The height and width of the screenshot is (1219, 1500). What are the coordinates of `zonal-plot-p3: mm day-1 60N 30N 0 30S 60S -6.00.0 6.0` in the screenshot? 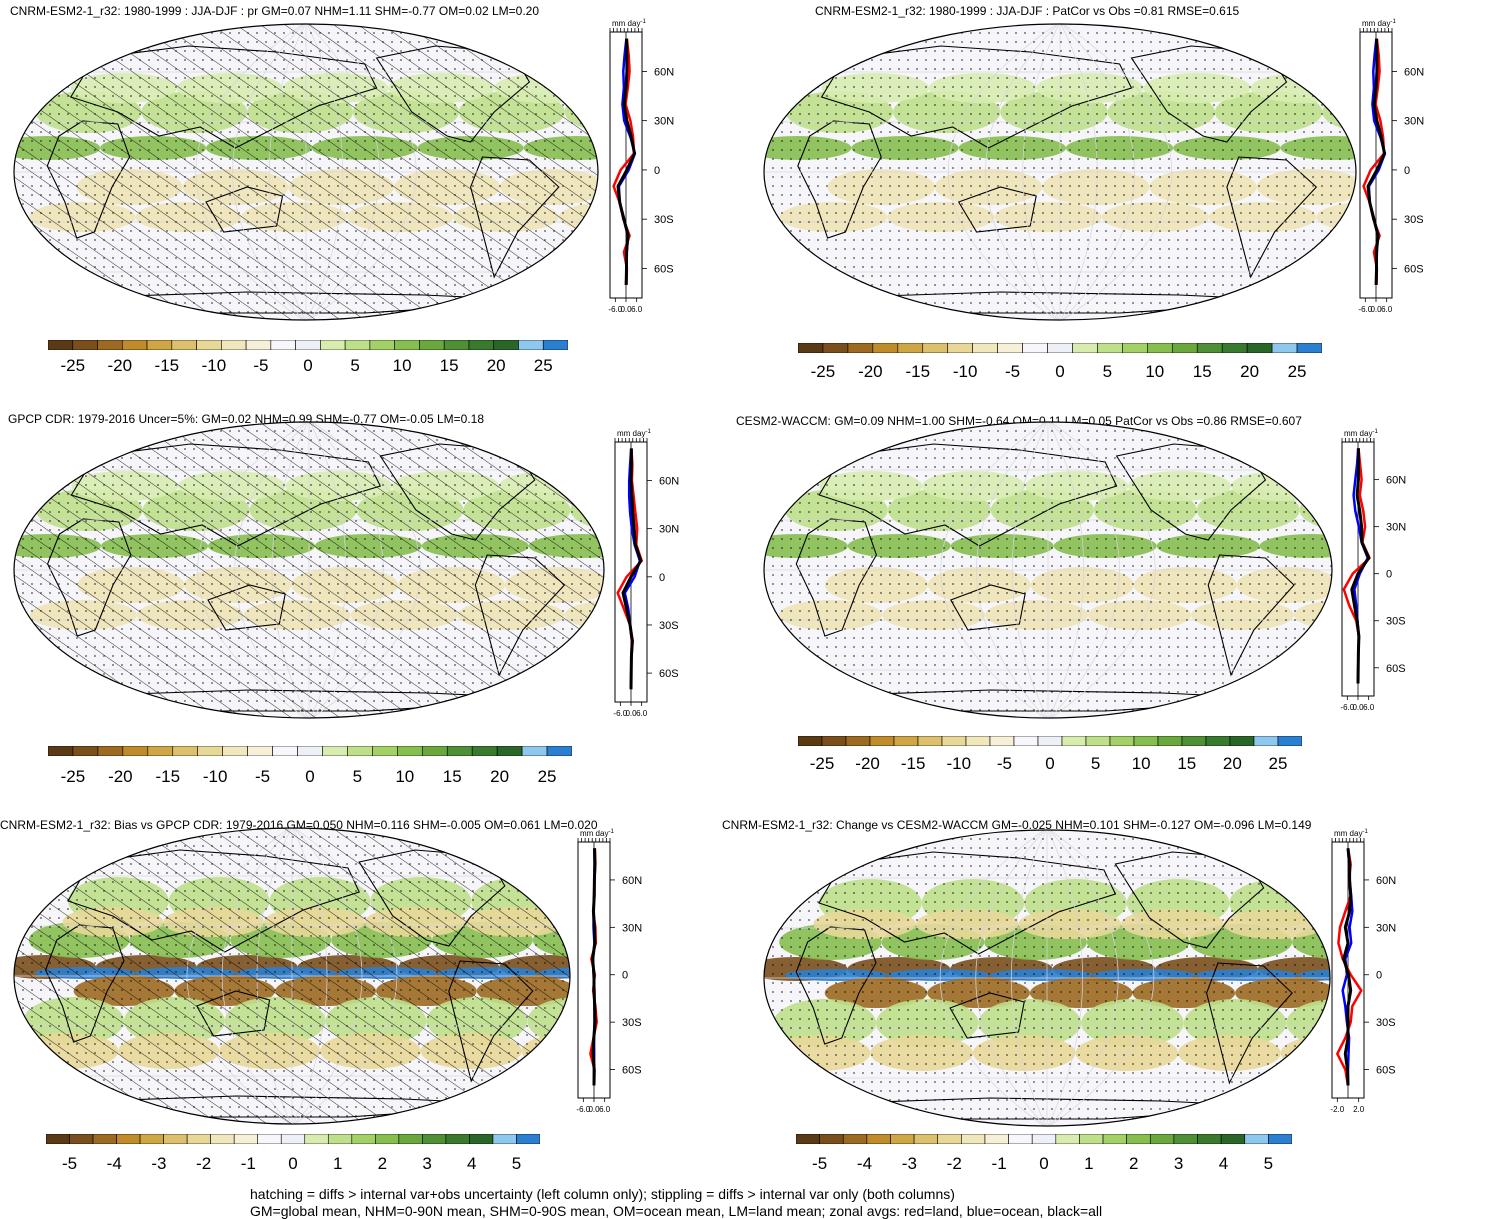 It's located at (646, 573).